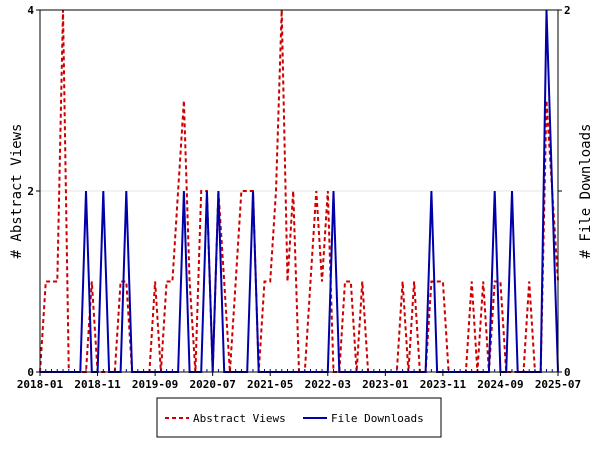 Image resolution: width=600 pixels, height=450 pixels. Describe the element at coordinates (270, 384) in the screenshot. I see `x-tick-label: 2021-05` at that location.